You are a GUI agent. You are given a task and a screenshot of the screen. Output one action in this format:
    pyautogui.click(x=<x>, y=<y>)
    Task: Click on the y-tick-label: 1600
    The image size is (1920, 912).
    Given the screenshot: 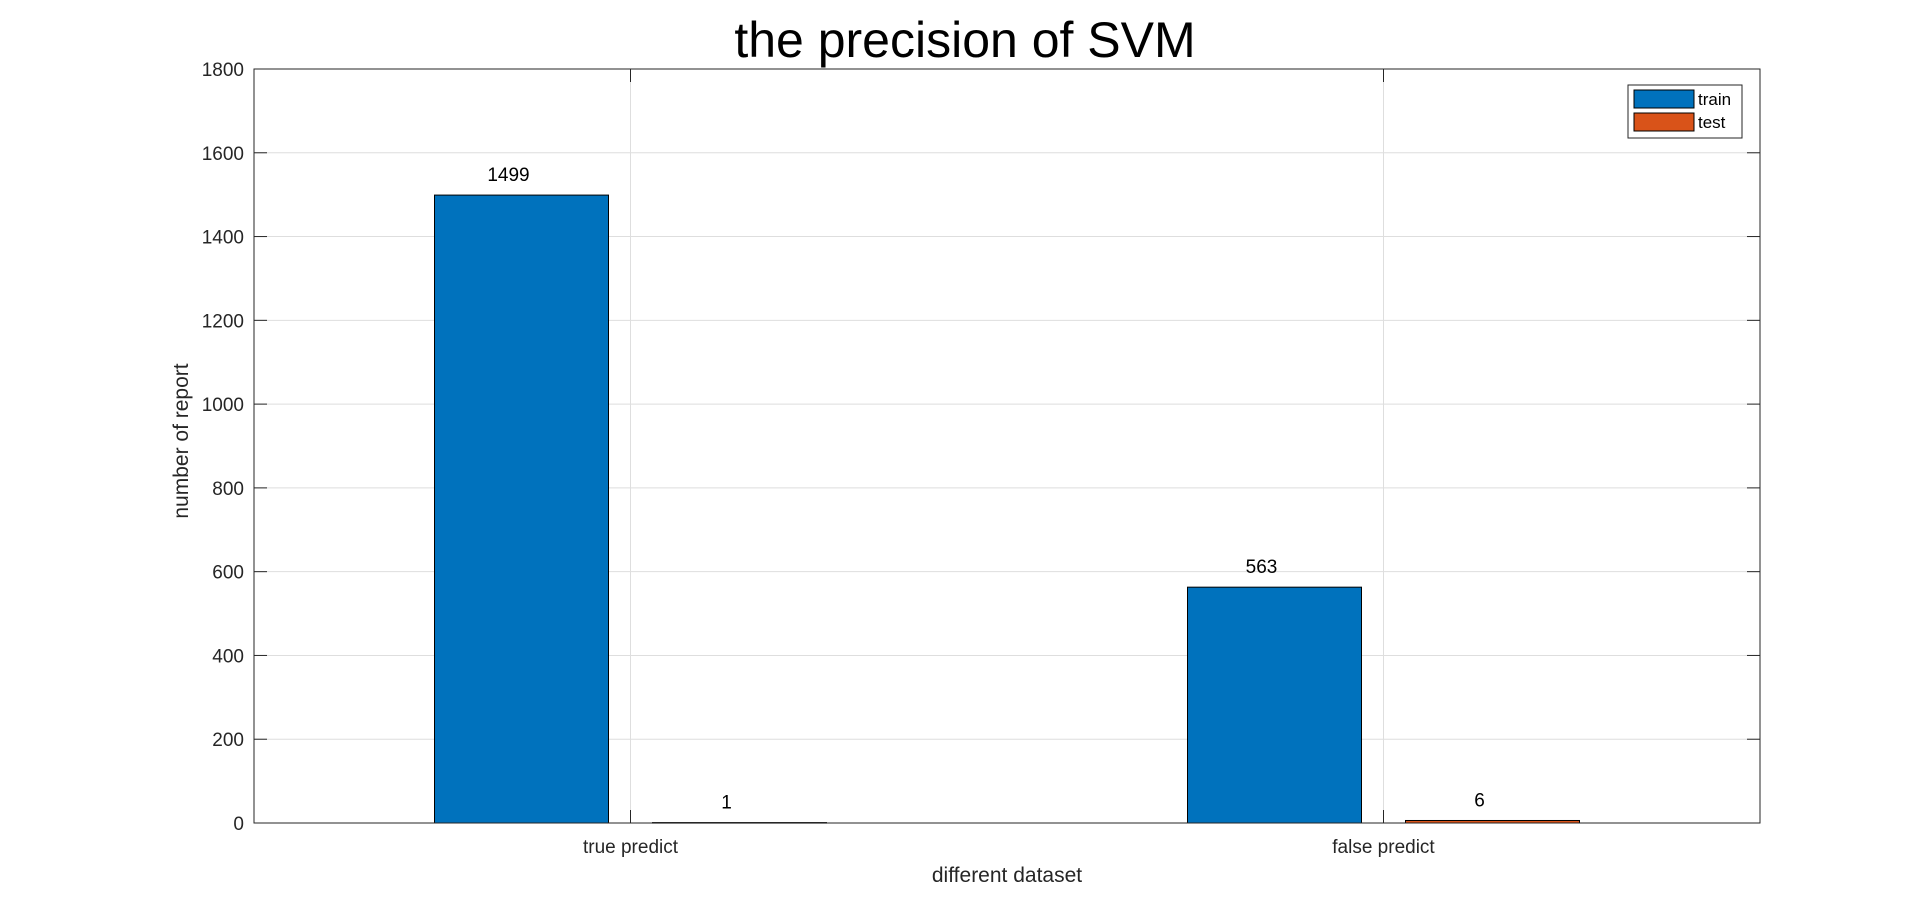 What is the action you would take?
    pyautogui.click(x=223, y=154)
    